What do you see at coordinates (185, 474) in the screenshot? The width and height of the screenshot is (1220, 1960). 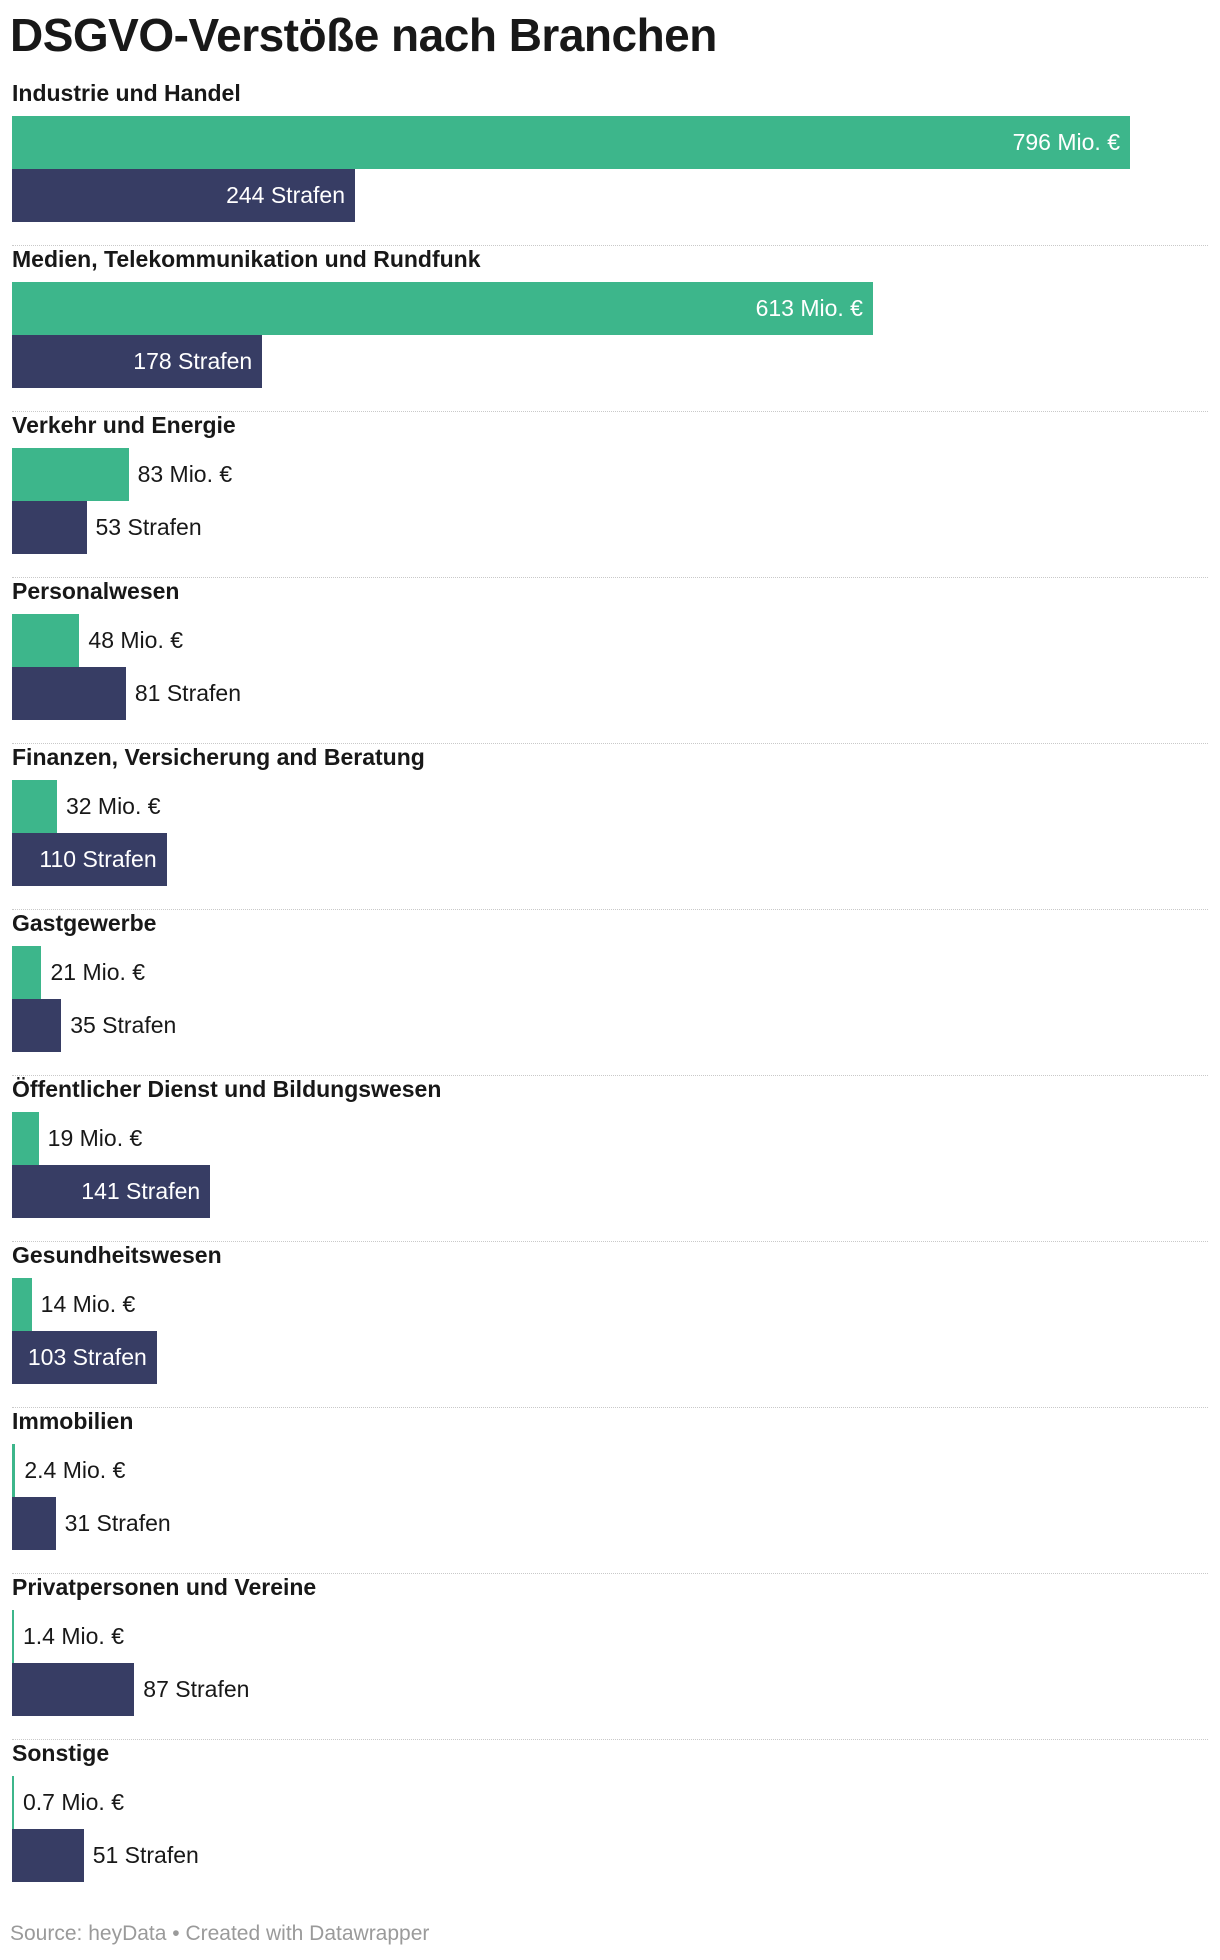 I see `amount-value-label: 83 Mio. €` at bounding box center [185, 474].